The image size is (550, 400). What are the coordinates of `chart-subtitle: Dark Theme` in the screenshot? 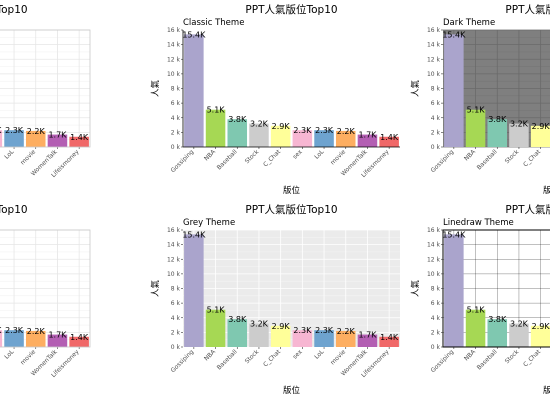 It's located at (469, 23).